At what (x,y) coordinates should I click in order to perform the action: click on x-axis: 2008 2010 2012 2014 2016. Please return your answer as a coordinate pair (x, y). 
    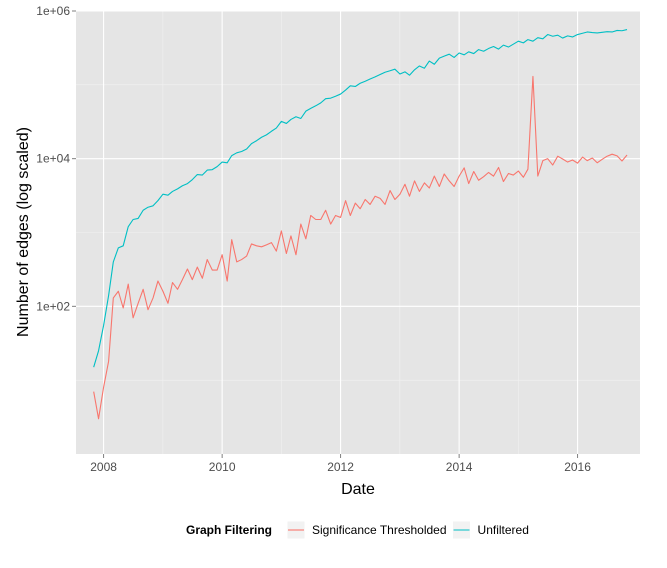
    Looking at the image, I should click on (340, 464).